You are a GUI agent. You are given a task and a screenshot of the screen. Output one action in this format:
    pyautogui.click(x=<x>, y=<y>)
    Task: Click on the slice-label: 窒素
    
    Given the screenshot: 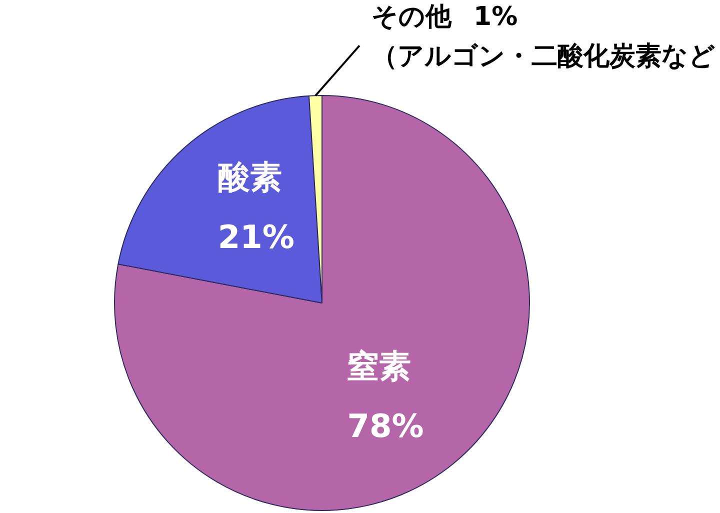 What is the action you would take?
    pyautogui.click(x=379, y=366)
    